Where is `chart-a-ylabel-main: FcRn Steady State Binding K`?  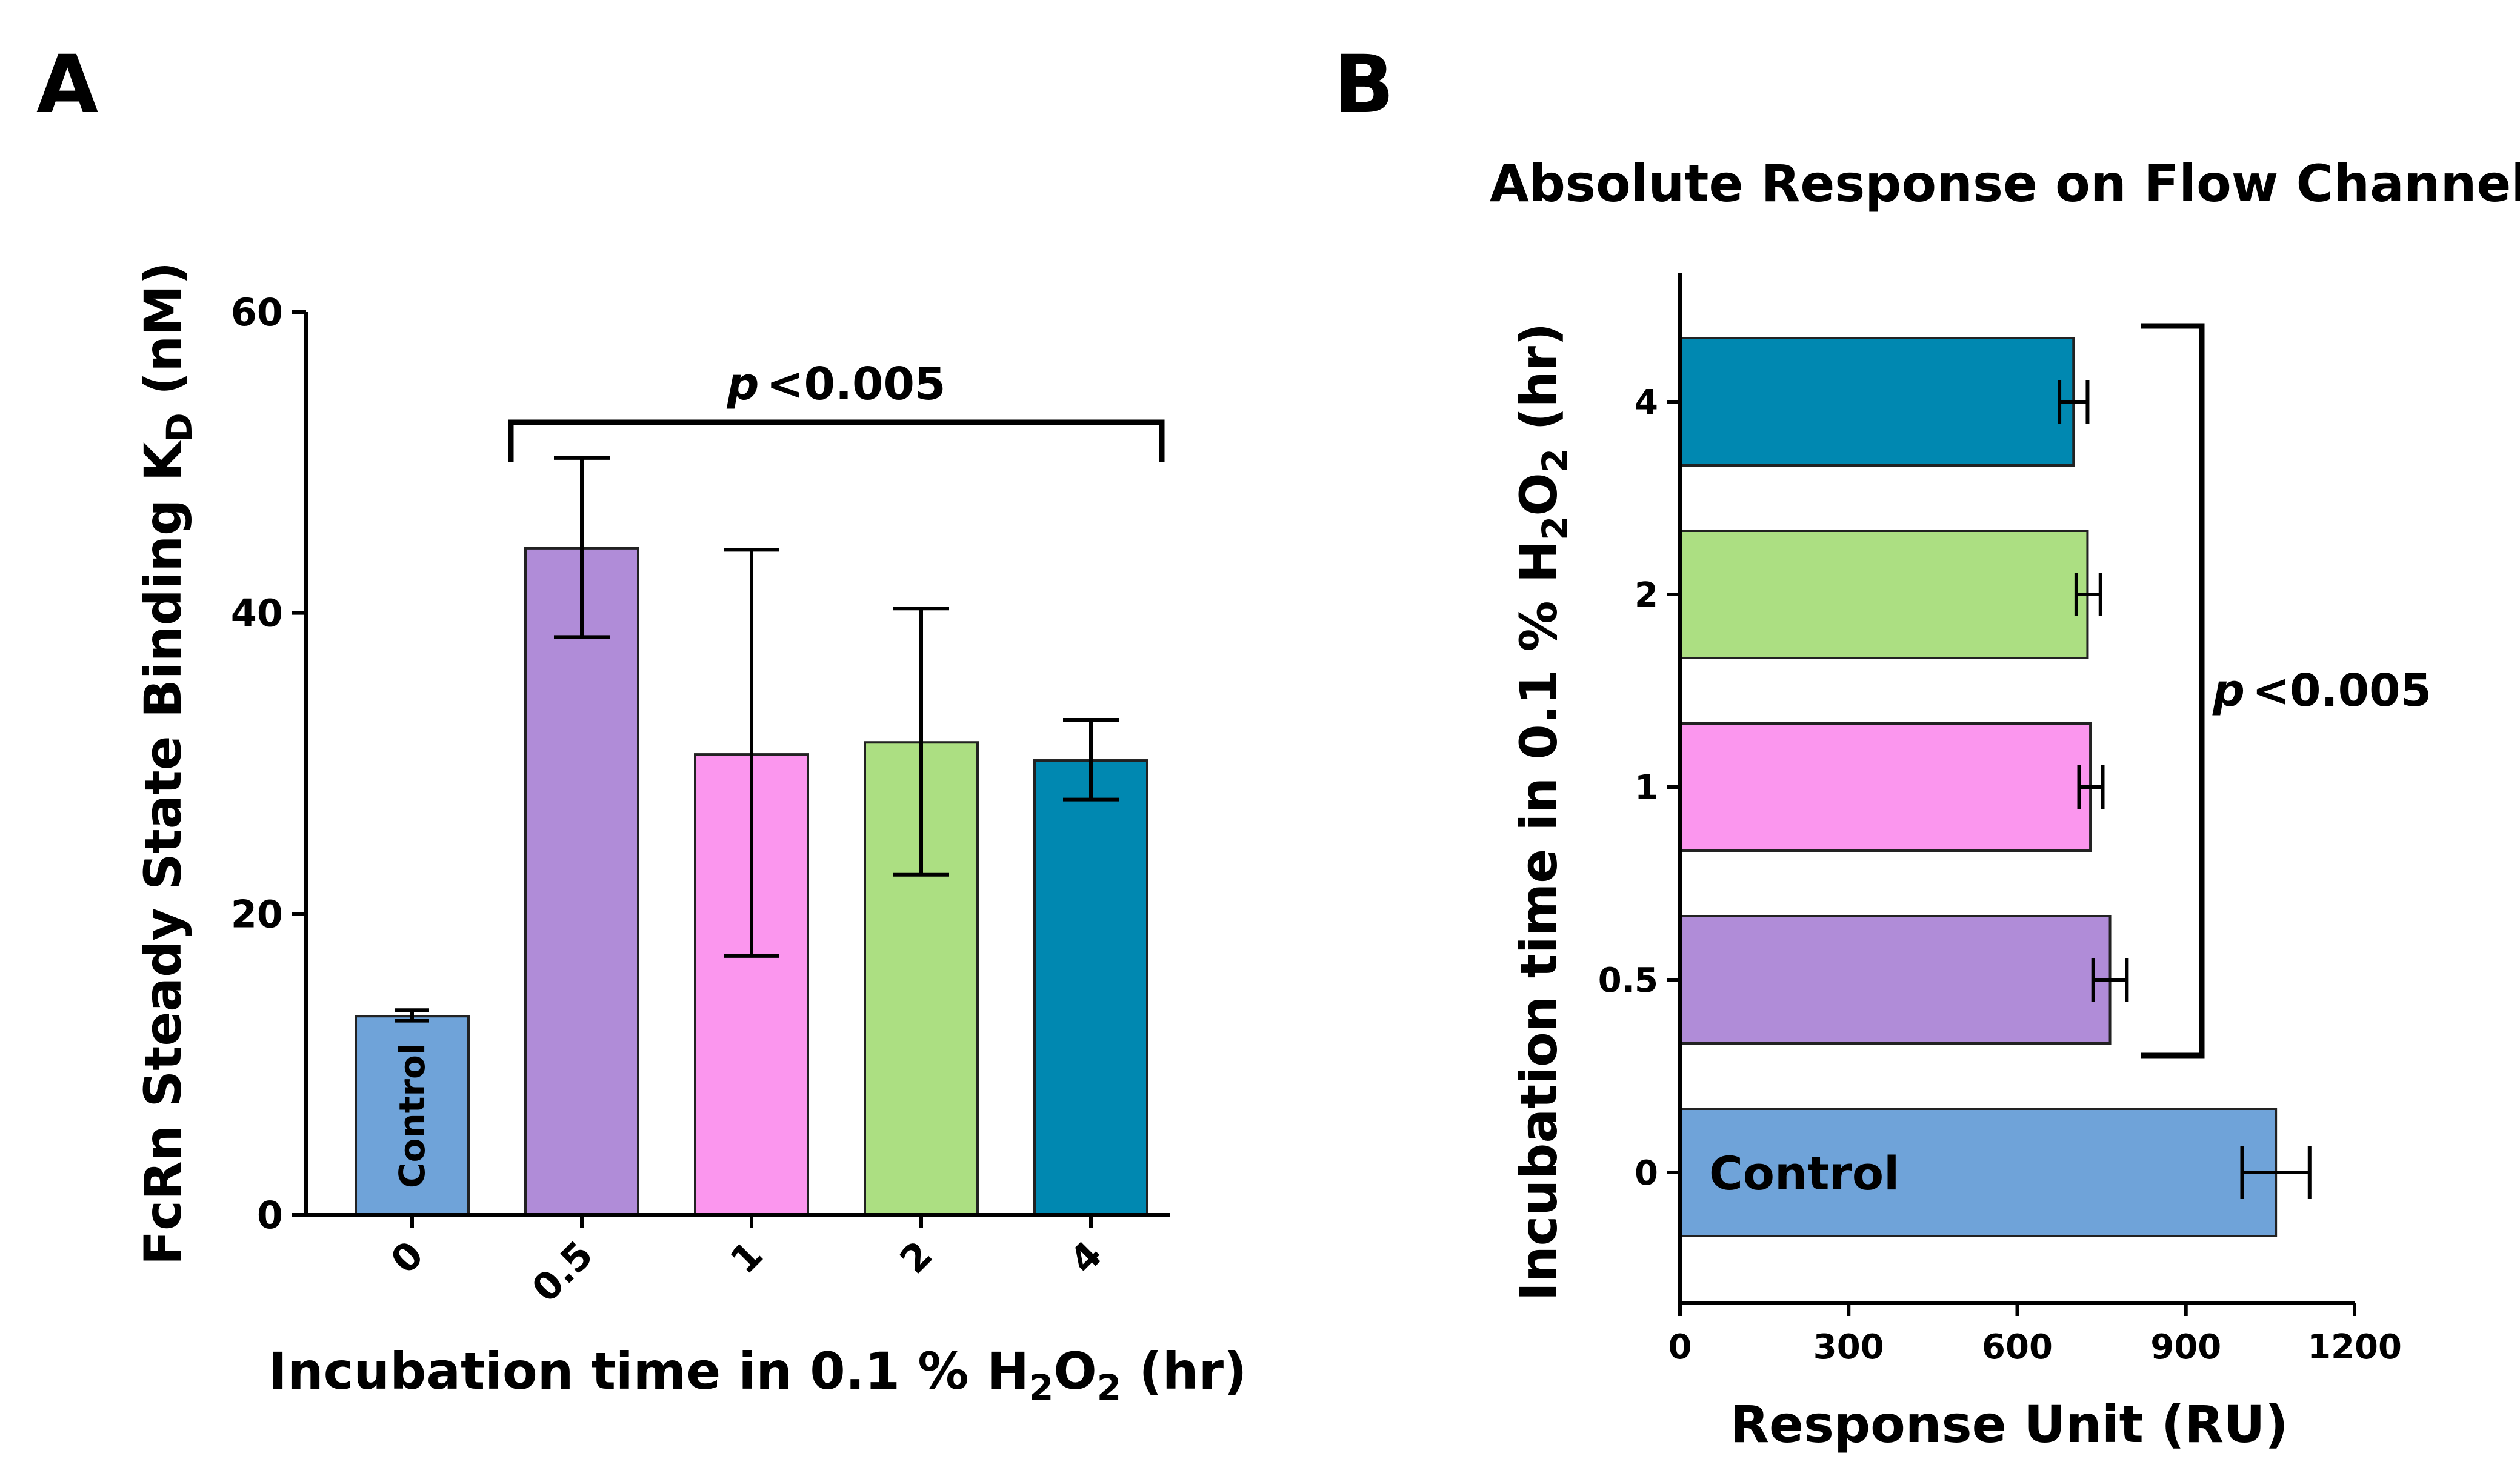
chart-a-ylabel-main: FcRn Steady State Binding K is located at coordinates (163, 852).